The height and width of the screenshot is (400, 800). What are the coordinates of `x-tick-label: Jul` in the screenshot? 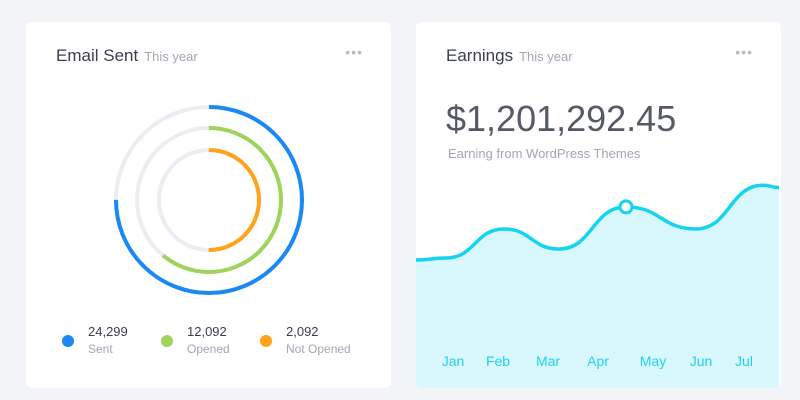 It's located at (744, 361).